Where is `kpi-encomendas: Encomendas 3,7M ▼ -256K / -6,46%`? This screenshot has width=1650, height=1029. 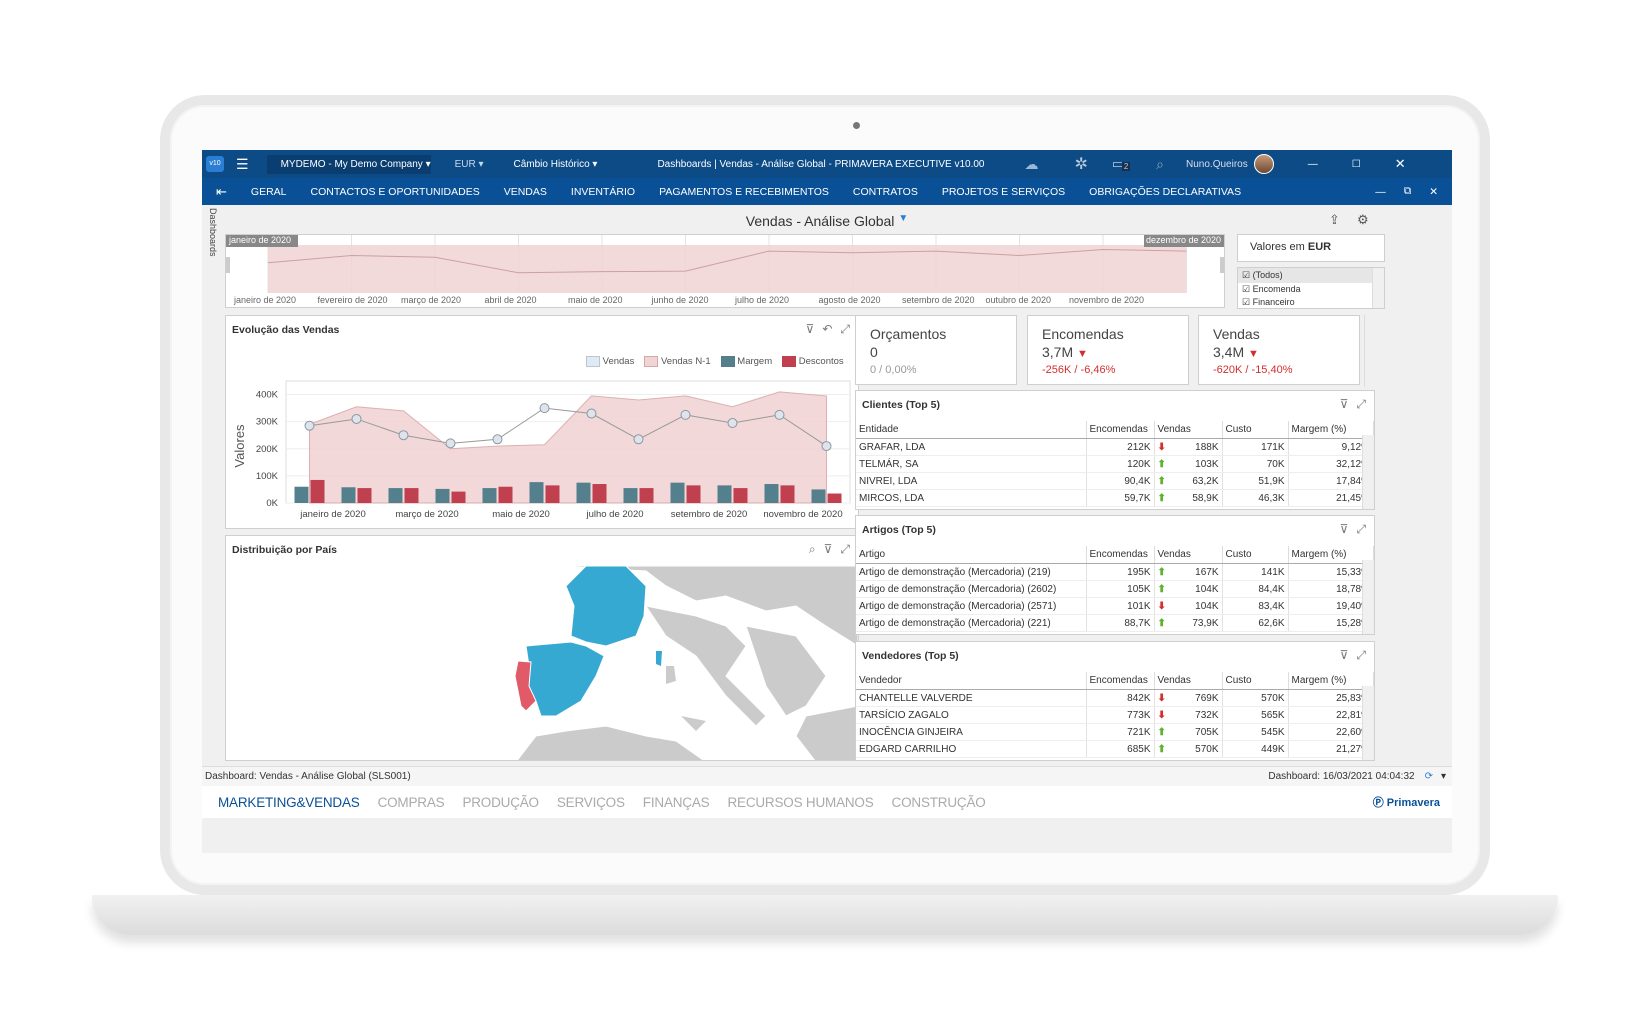
kpi-encomendas: Encomendas 3,7M ▼ -256K / -6,46% is located at coordinates (1108, 350).